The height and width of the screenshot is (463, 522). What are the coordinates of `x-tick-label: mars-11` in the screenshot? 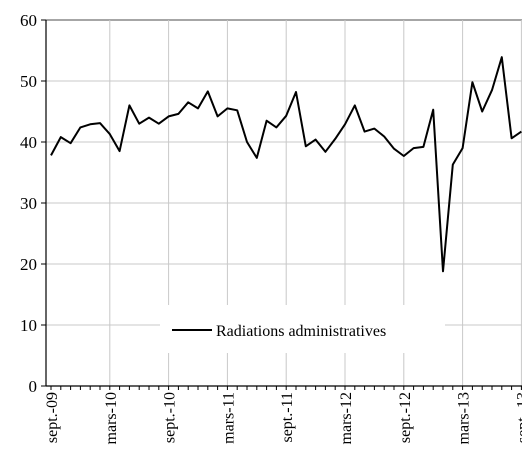 It's located at (228, 418).